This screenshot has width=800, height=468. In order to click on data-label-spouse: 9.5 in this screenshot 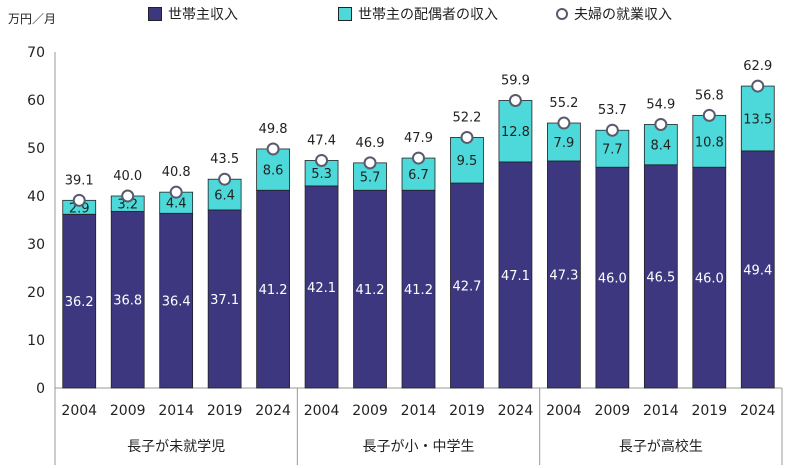, I will do `click(467, 161)`.